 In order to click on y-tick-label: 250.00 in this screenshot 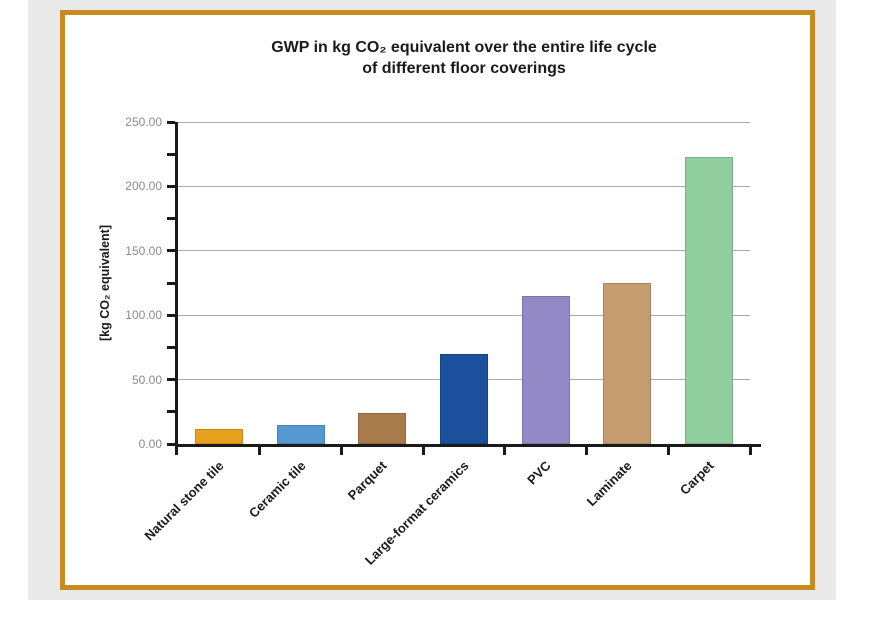, I will do `click(143, 122)`.